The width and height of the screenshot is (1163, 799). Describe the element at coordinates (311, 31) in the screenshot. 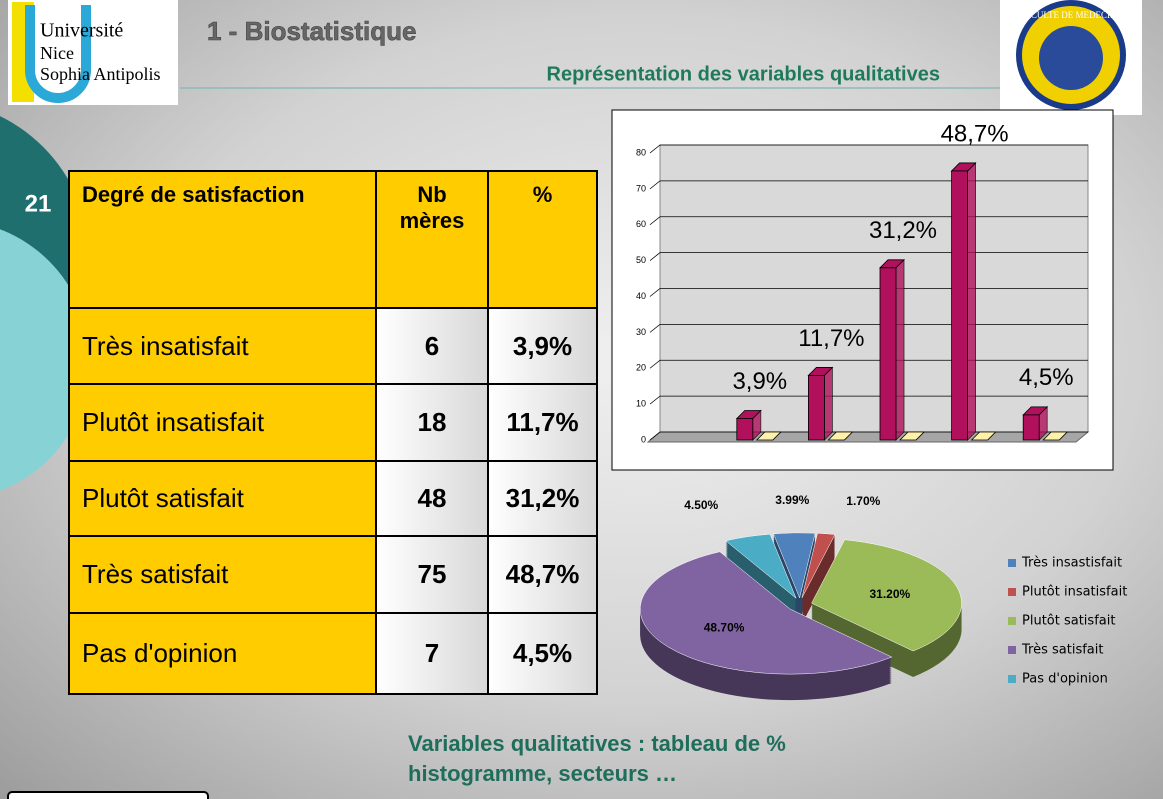

I see `title: 1 - Biostatistique` at that location.